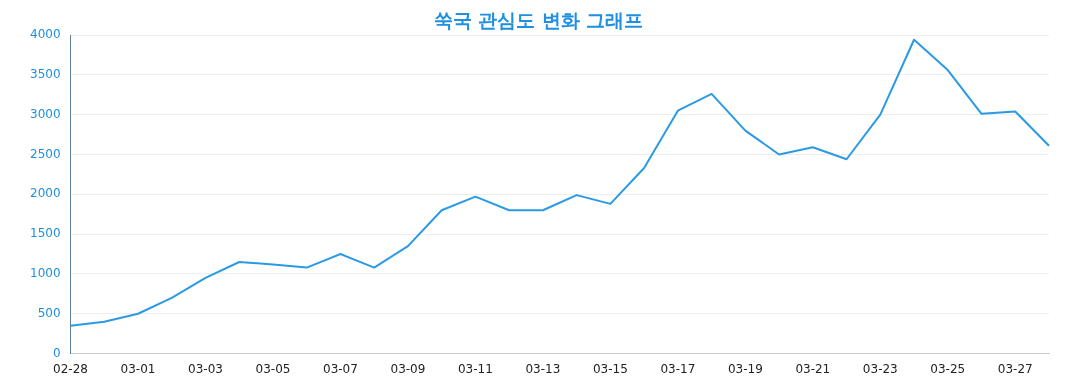  Describe the element at coordinates (45, 113) in the screenshot. I see `y-tick-label: 3000` at that location.